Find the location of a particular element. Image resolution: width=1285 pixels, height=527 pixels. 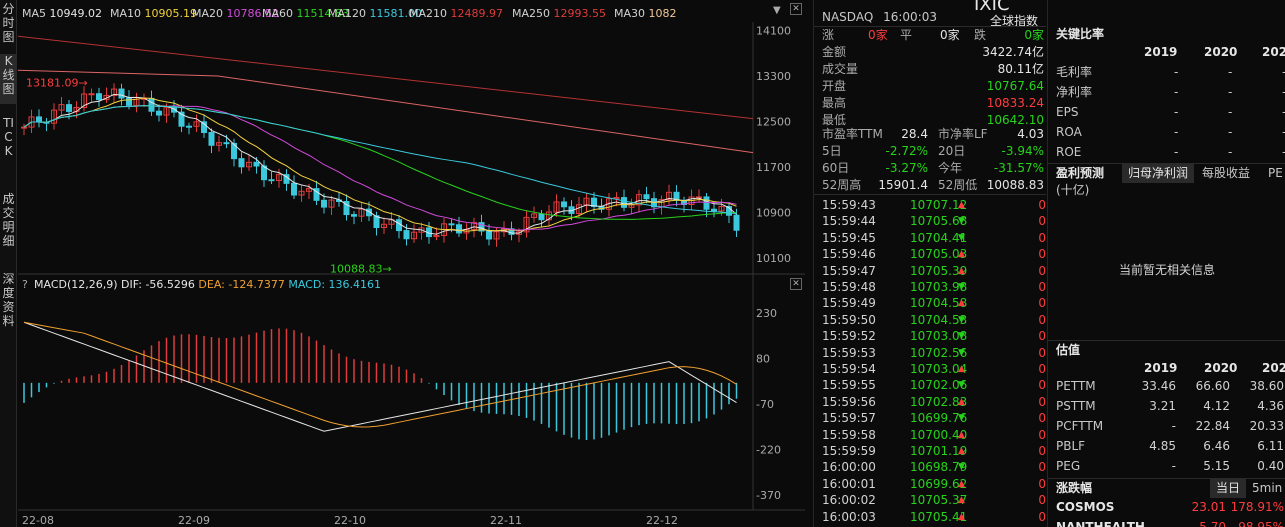

tick-row: 15:59:45 10704.41 ▼ 0 is located at coordinates (934, 238).